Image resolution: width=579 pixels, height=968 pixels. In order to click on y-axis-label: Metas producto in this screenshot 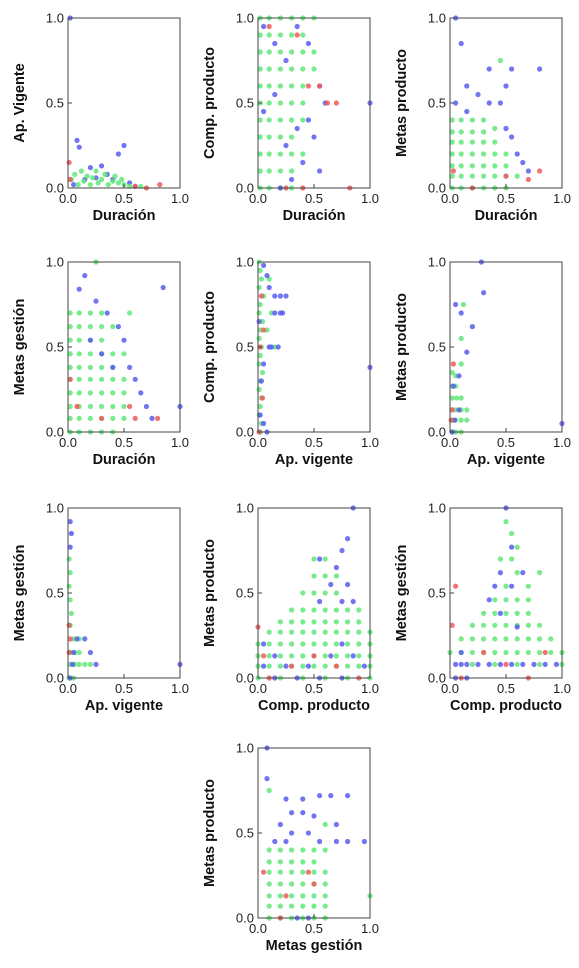, I will do `click(210, 593)`.